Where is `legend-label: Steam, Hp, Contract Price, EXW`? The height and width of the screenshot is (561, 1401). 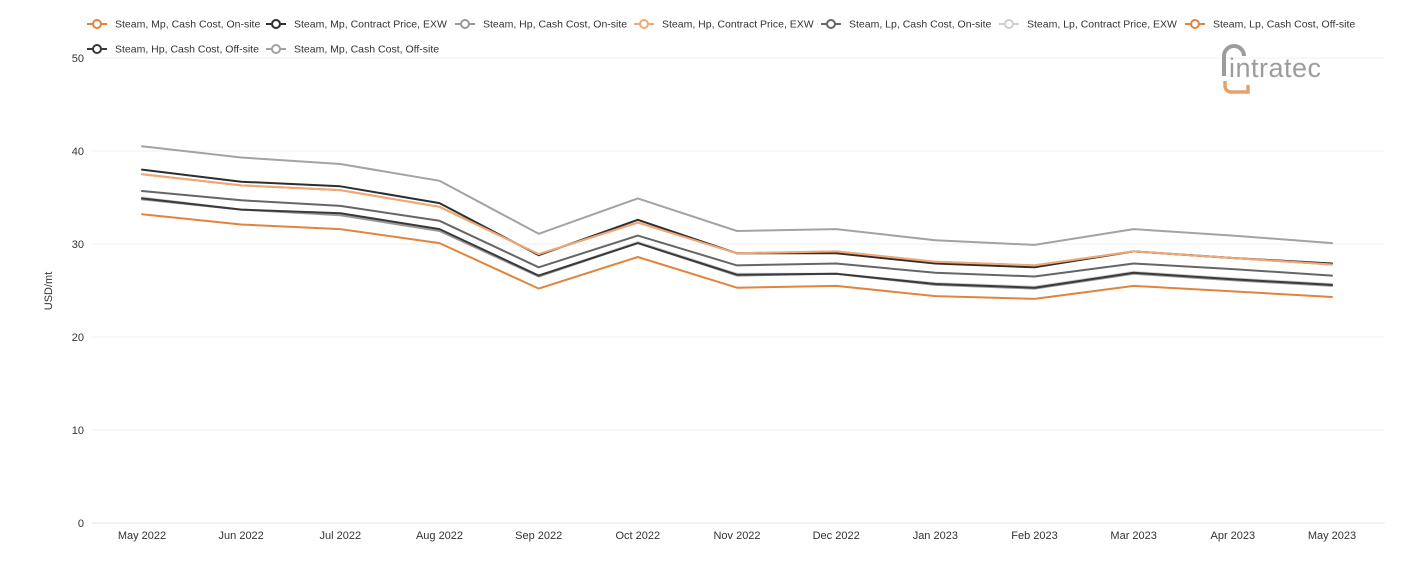
legend-label: Steam, Hp, Contract Price, EXW is located at coordinates (738, 25).